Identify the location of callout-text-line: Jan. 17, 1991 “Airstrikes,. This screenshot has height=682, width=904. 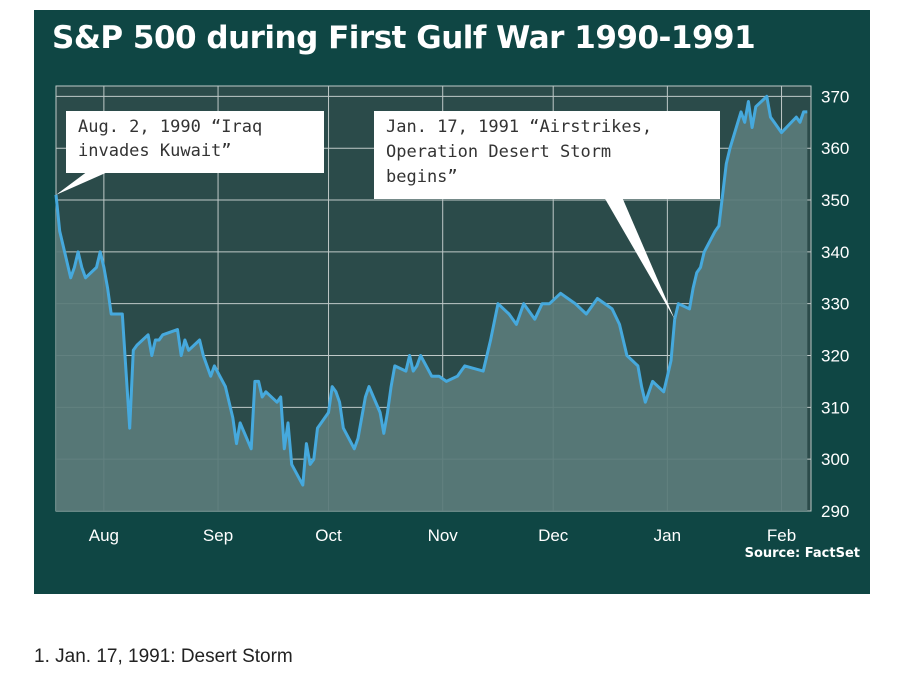
(519, 127).